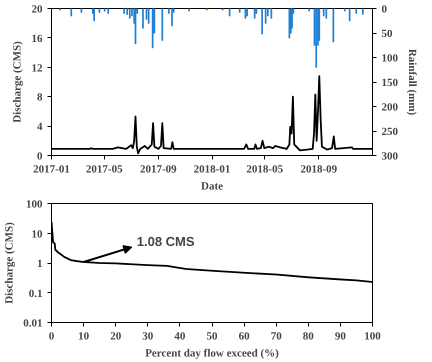 This screenshot has width=432, height=362. What do you see at coordinates (37, 38) in the screenshot?
I see `y-tick-label: 16` at bounding box center [37, 38].